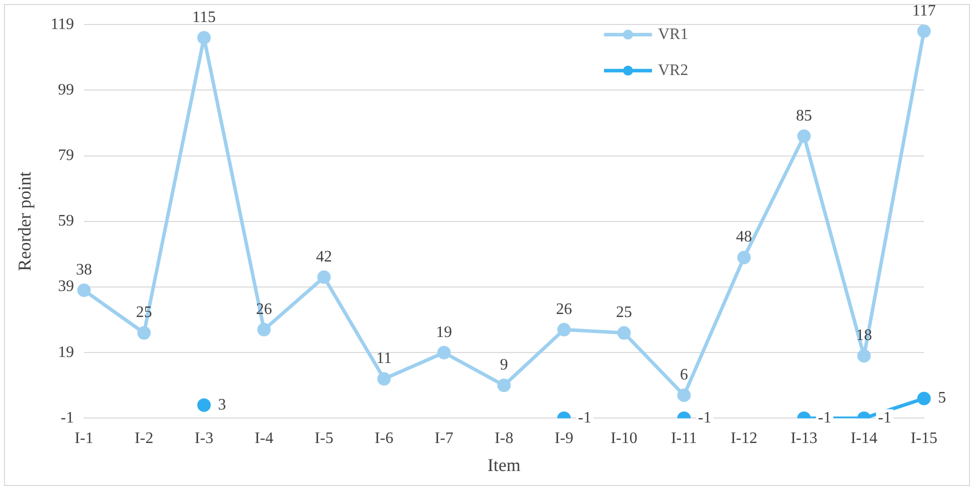 The width and height of the screenshot is (974, 490). What do you see at coordinates (864, 335) in the screenshot?
I see `data-label: 18` at bounding box center [864, 335].